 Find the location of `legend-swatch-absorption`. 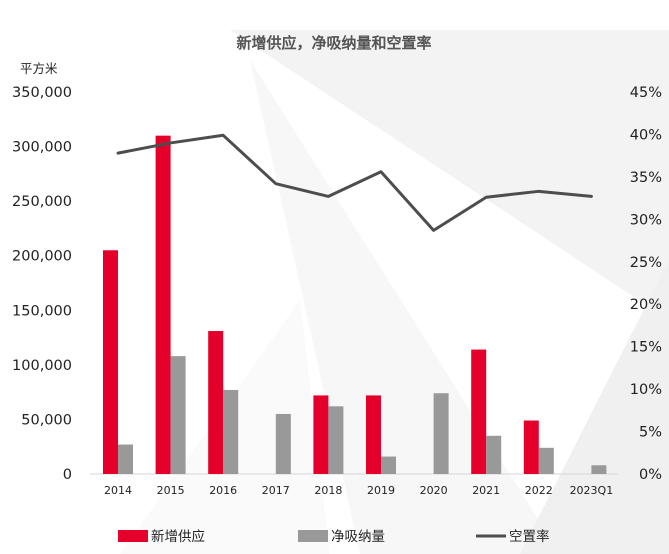

legend-swatch-absorption is located at coordinates (313, 536).